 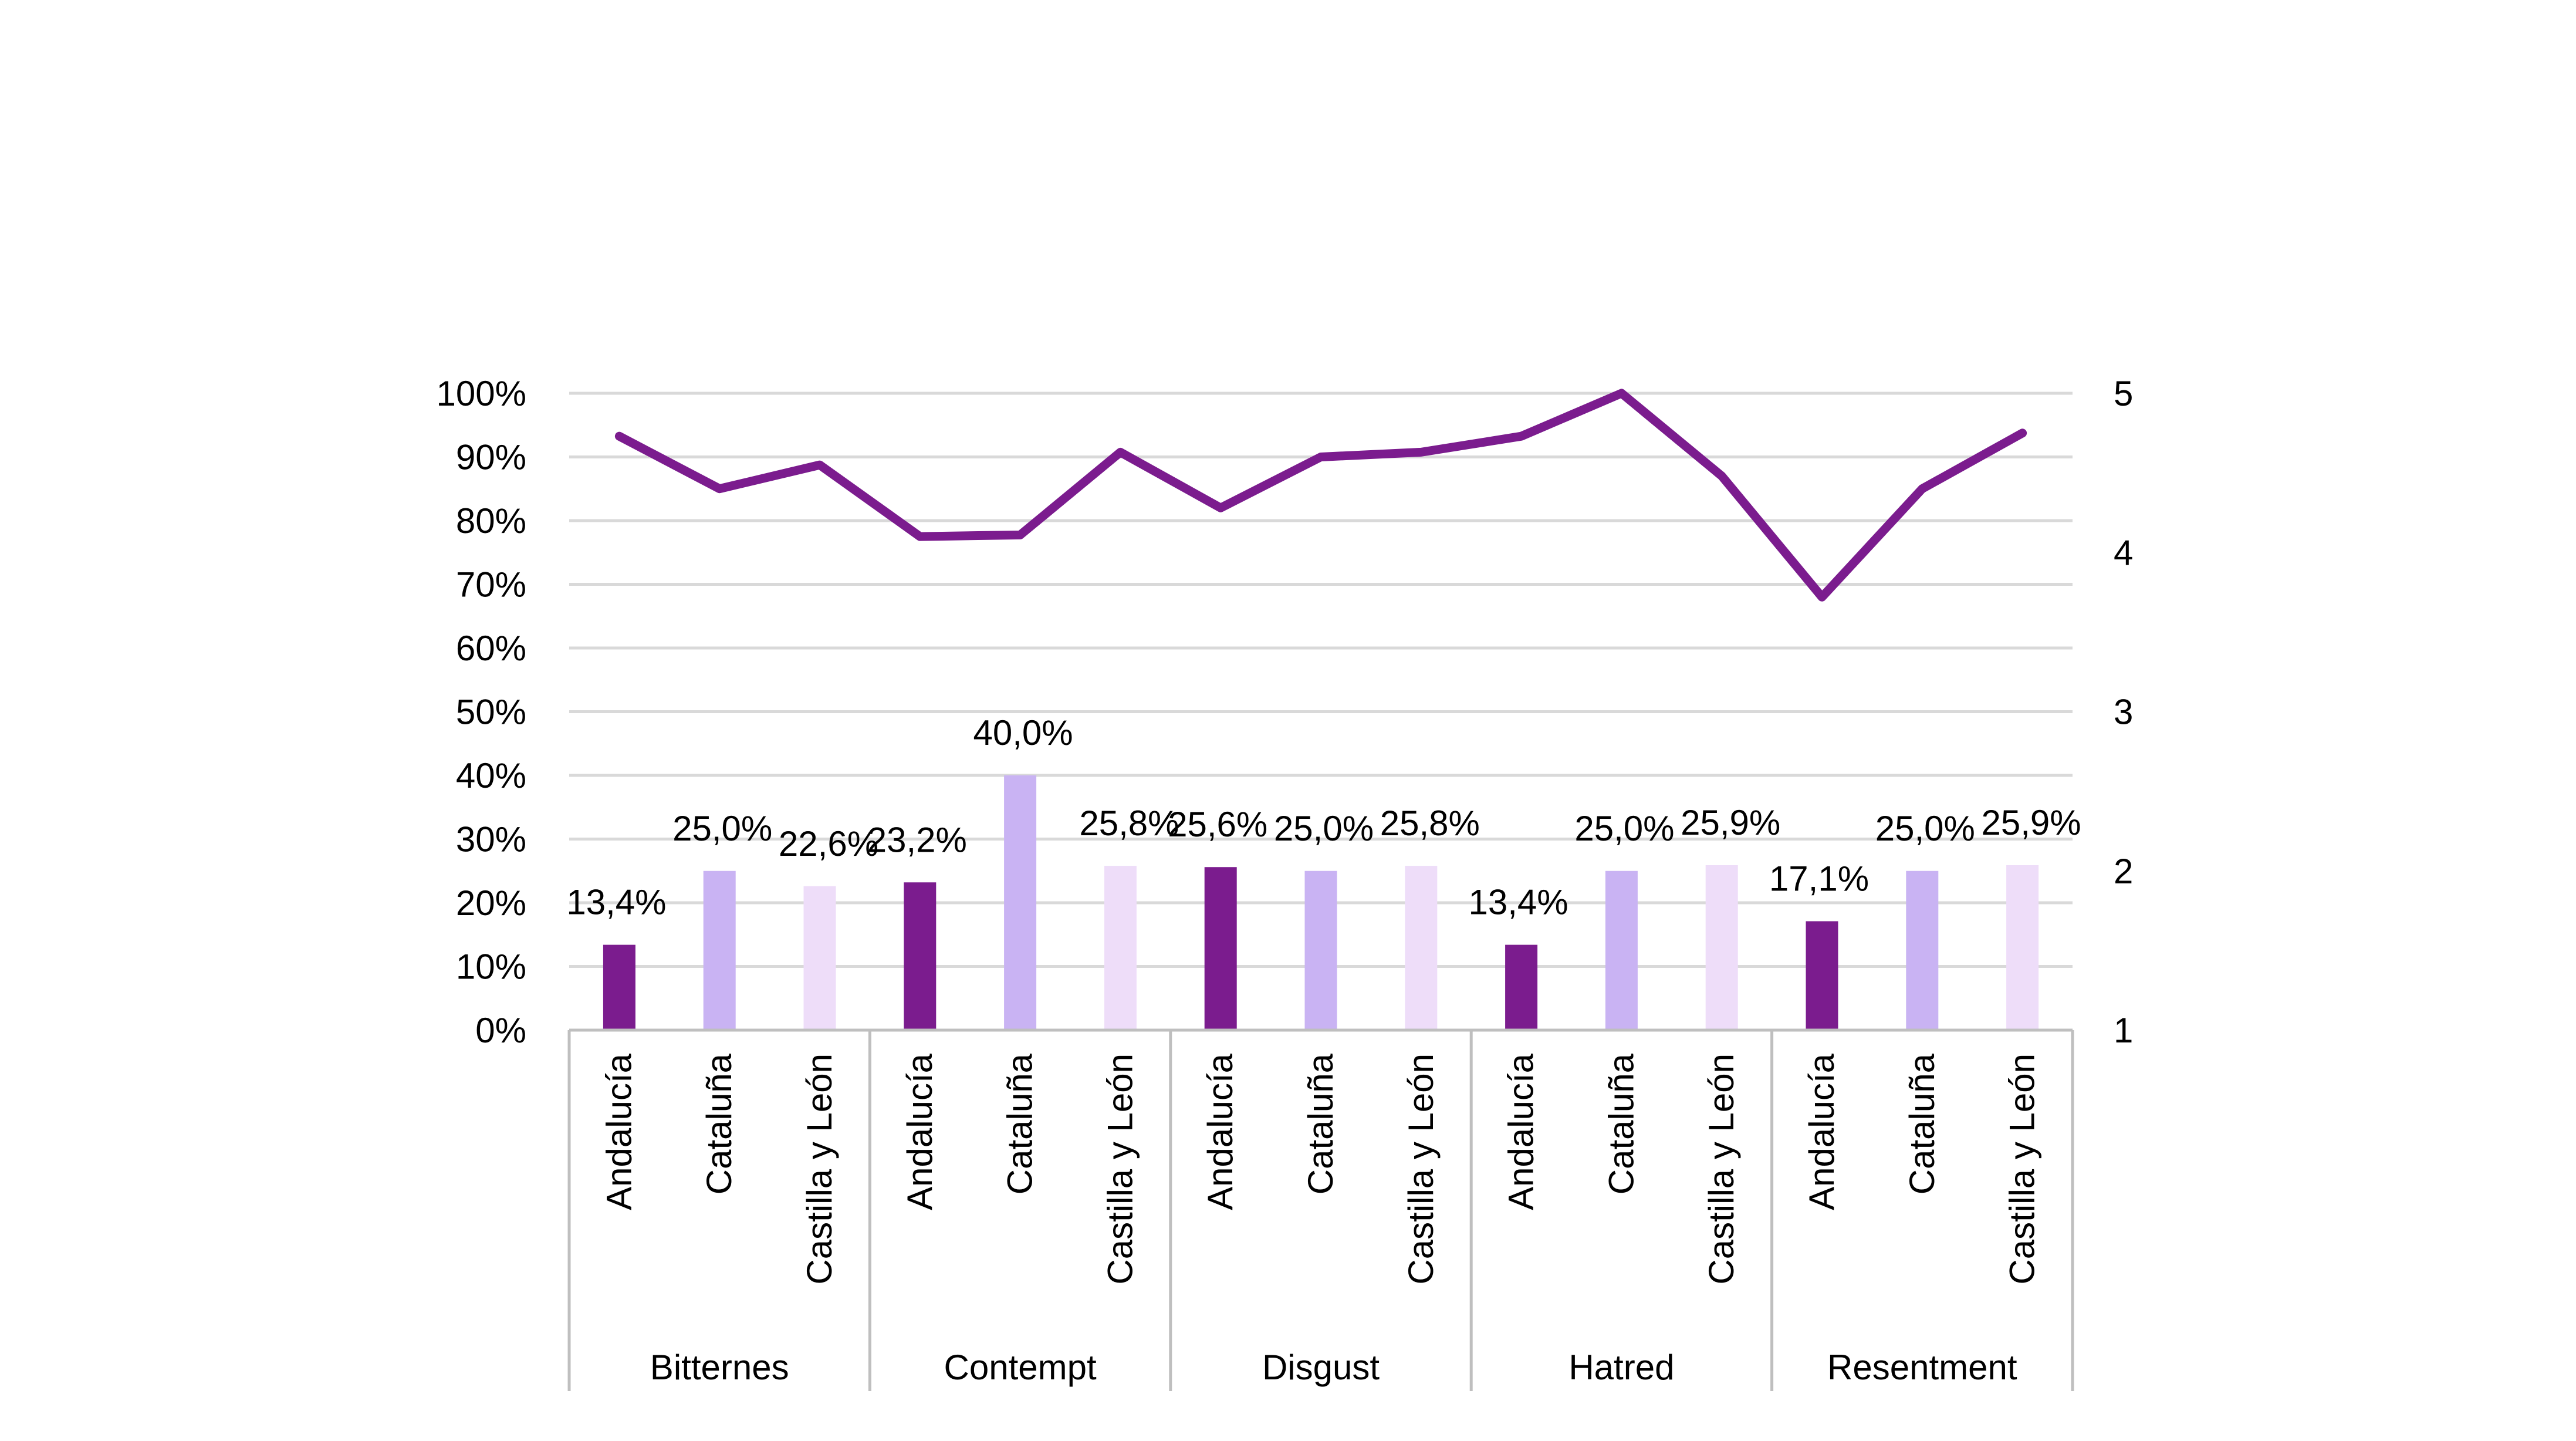 I want to click on left-tick-label: 100%, so click(x=481, y=393).